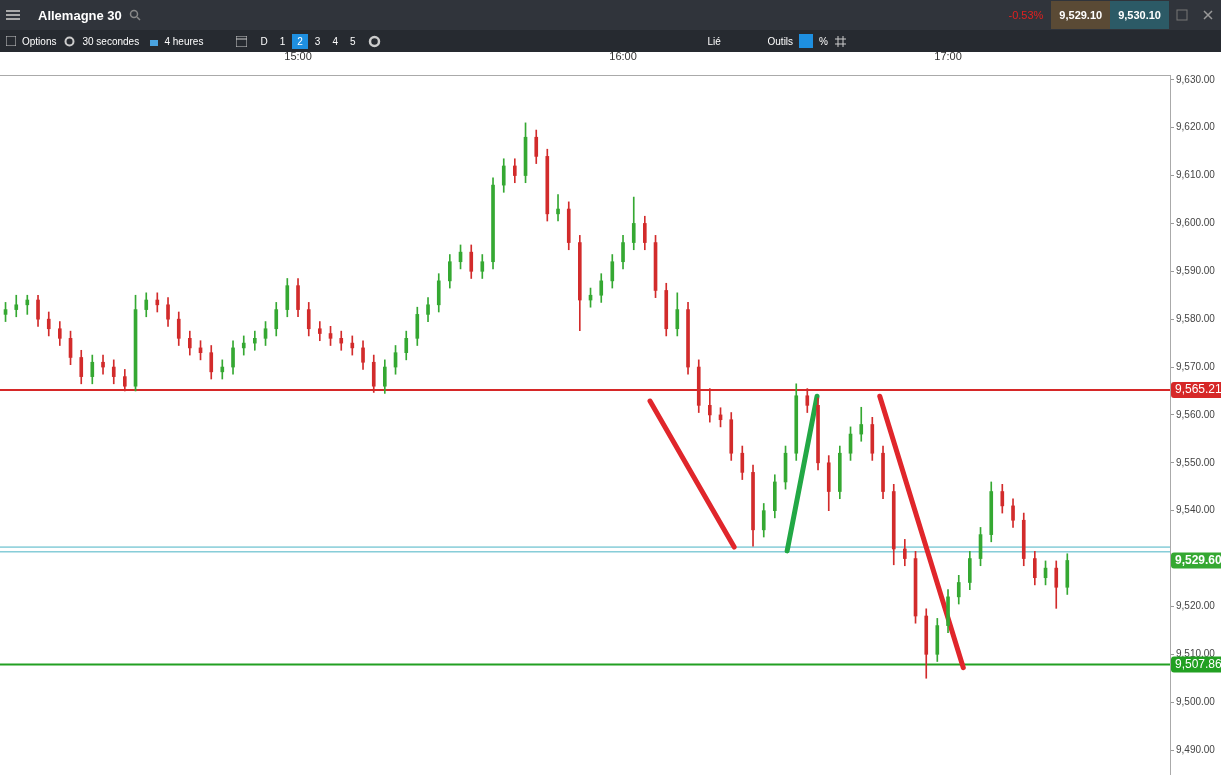  What do you see at coordinates (1198, 389) in the screenshot?
I see `ref-line-label: 9,565.21` at bounding box center [1198, 389].